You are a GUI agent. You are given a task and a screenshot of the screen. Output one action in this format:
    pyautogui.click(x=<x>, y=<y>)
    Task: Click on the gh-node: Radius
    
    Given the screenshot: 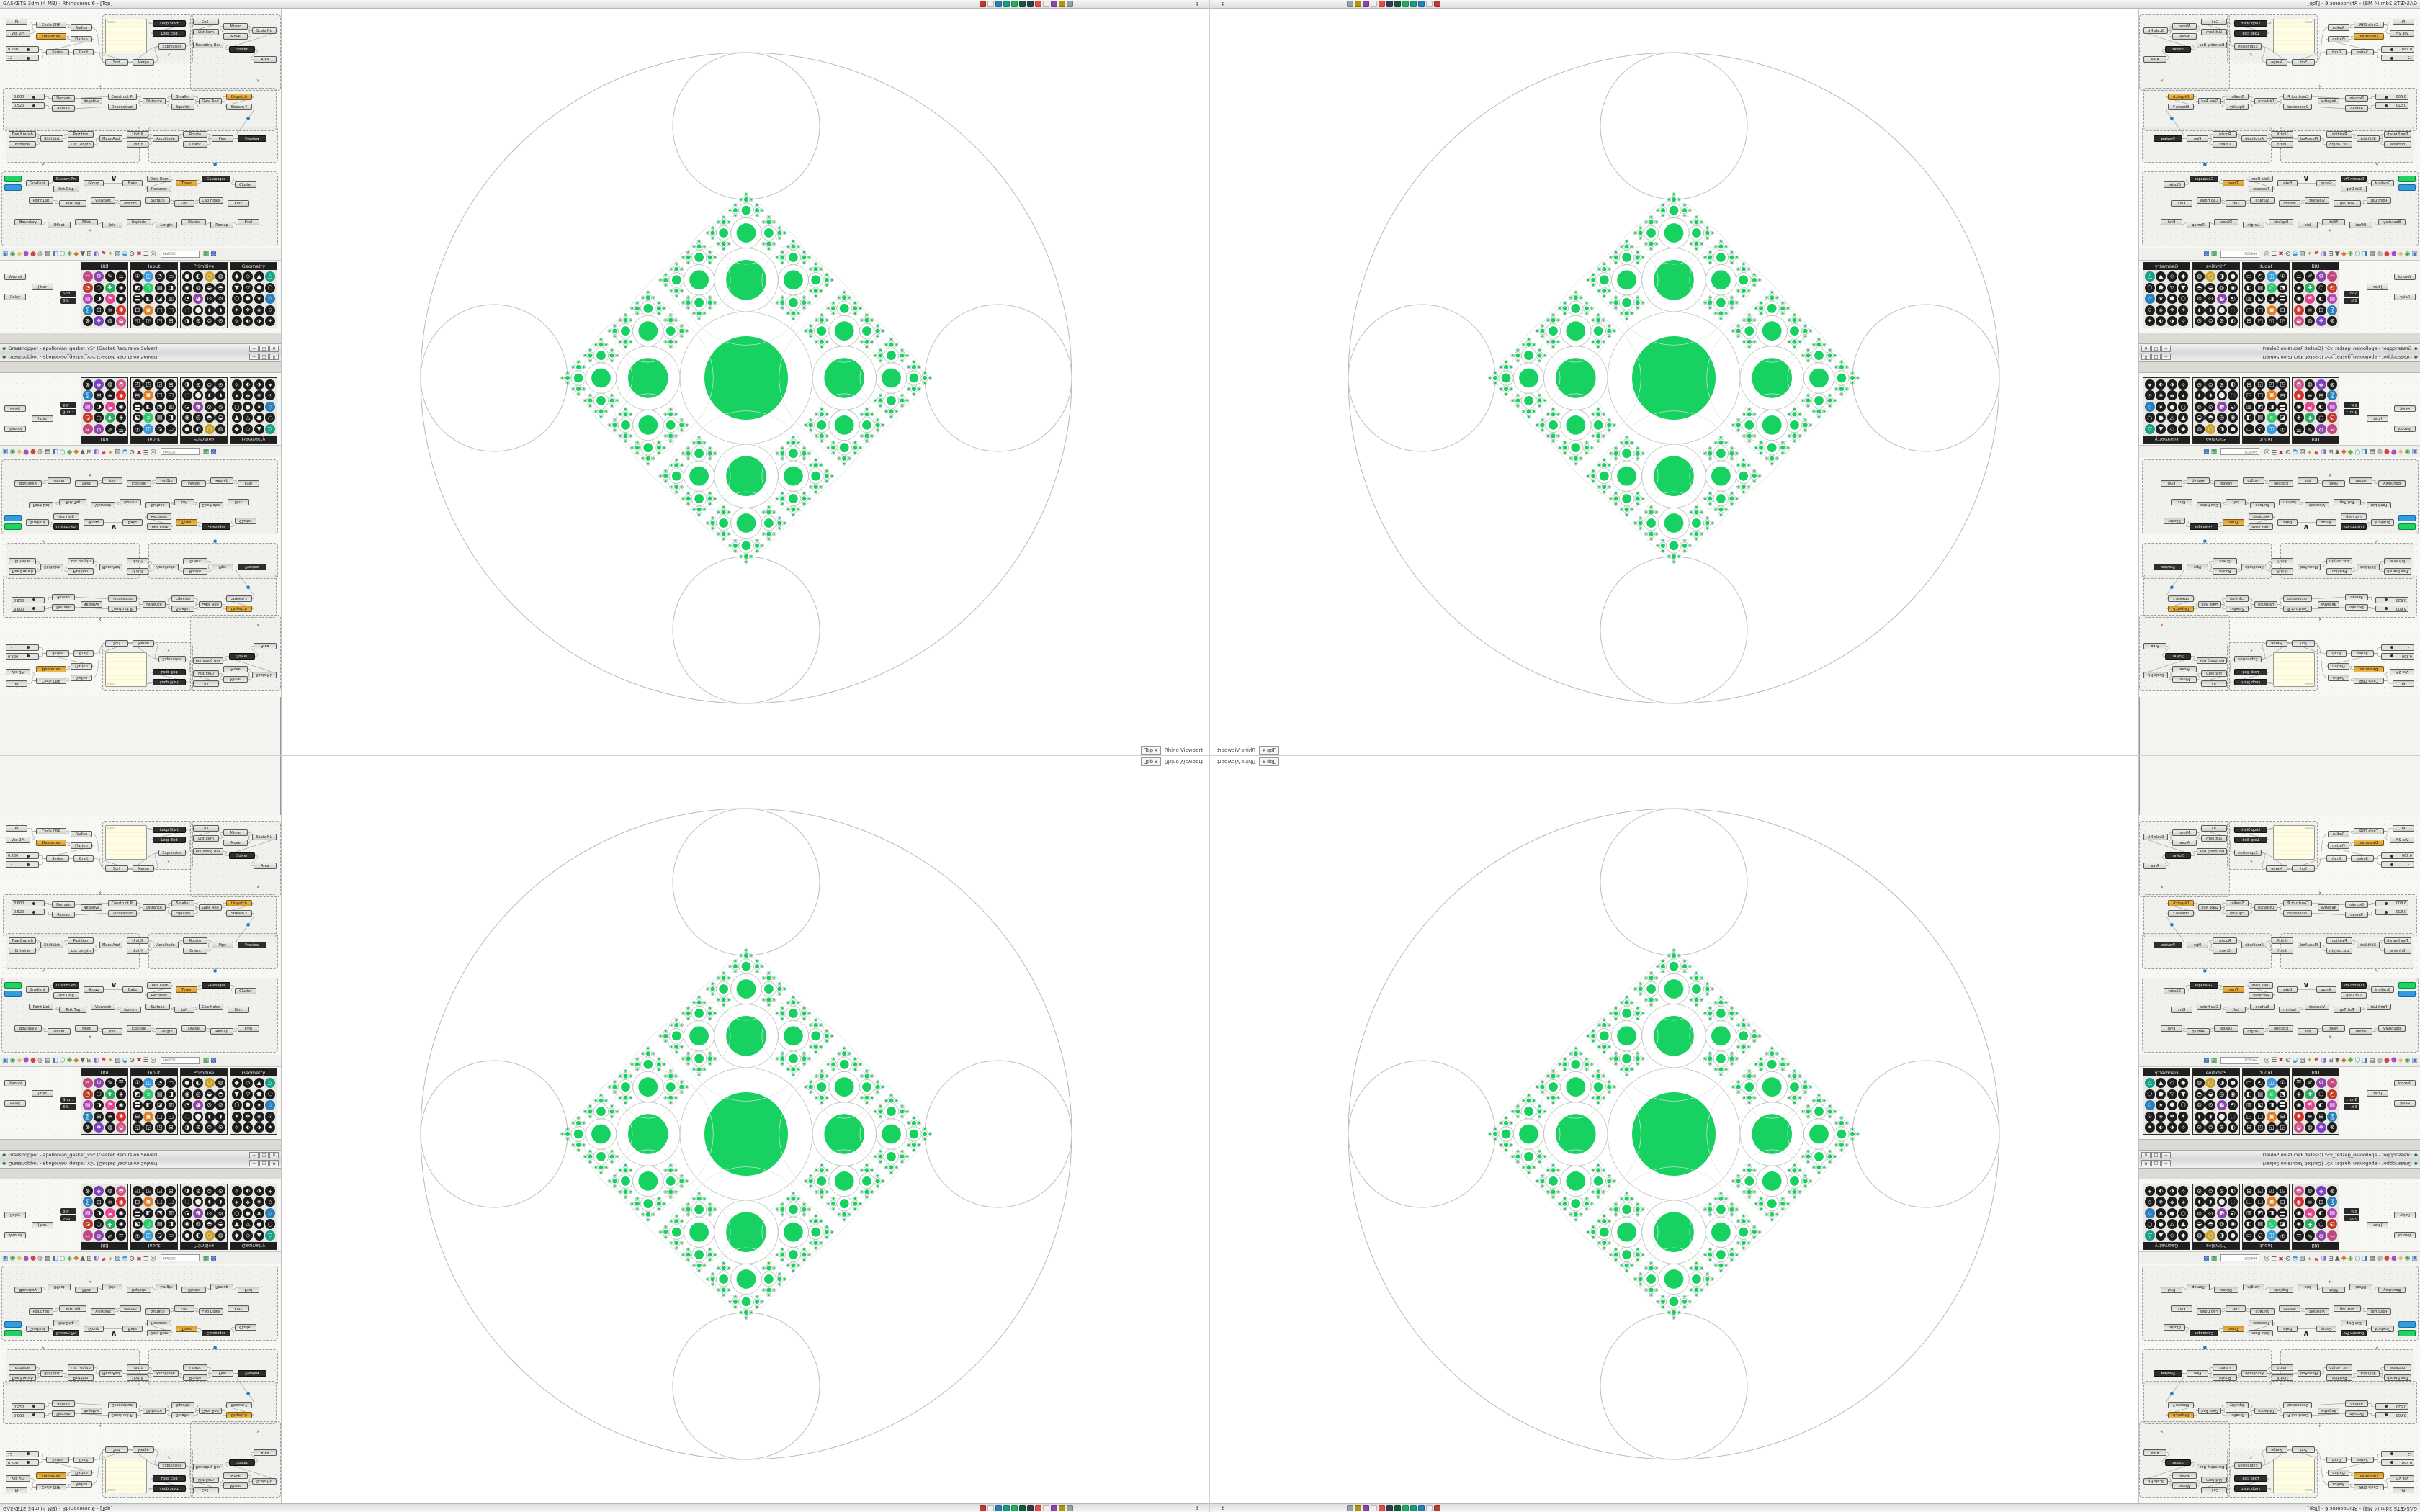 What is the action you would take?
    pyautogui.click(x=81, y=27)
    